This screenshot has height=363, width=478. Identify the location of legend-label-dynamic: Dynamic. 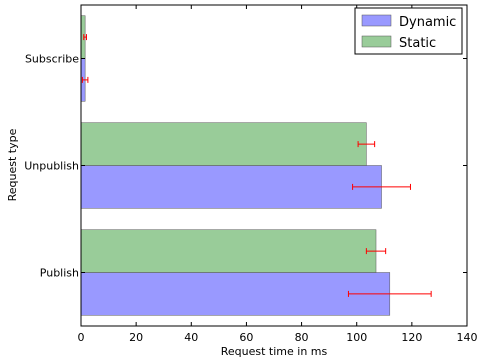
(427, 22).